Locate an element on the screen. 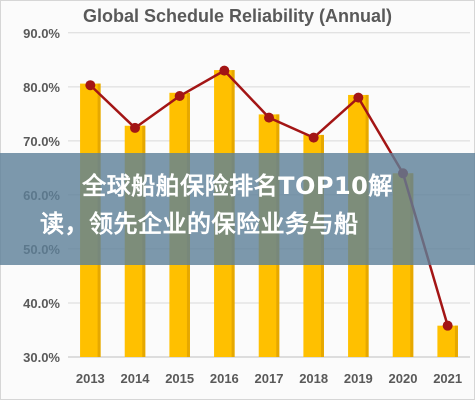  x-tick-label: 2019 is located at coordinates (358, 378).